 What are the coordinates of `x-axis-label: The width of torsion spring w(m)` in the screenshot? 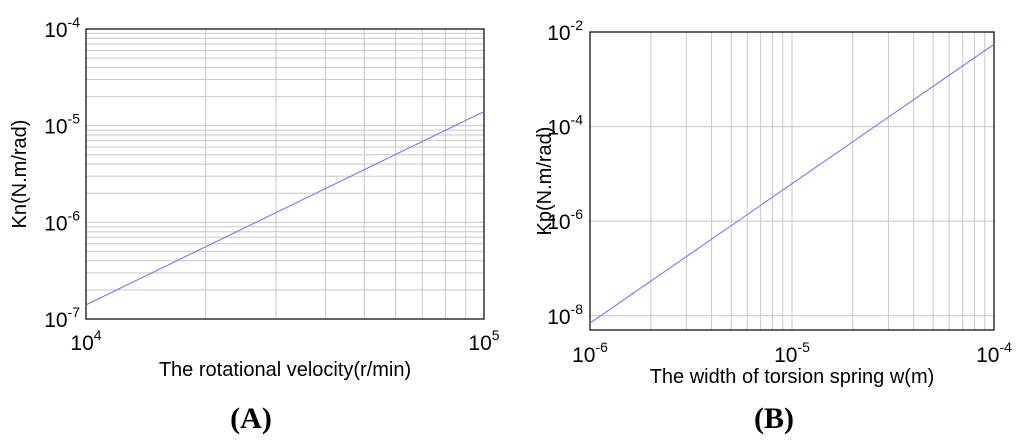 It's located at (792, 377).